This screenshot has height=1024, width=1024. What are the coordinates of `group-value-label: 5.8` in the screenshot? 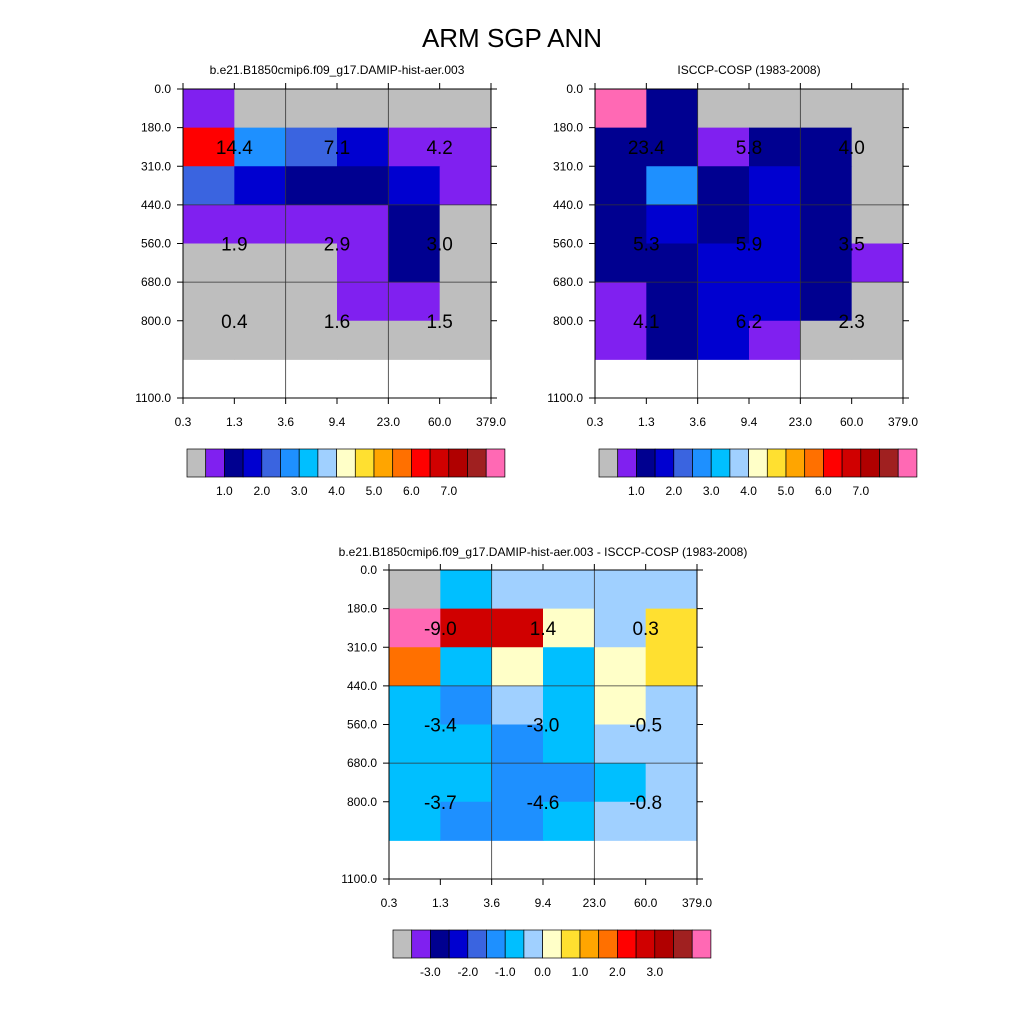 It's located at (749, 148).